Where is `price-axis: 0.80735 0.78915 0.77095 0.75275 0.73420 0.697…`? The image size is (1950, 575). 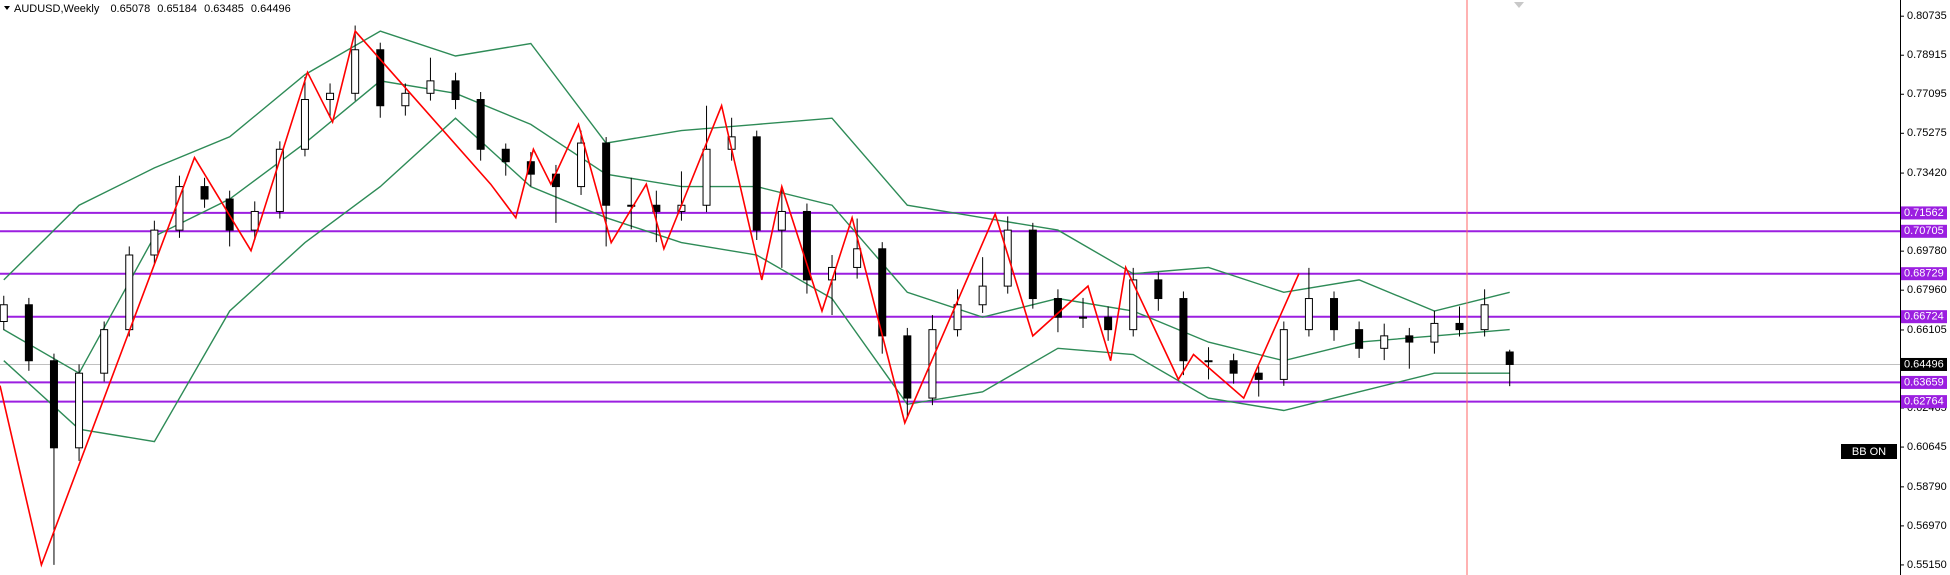 price-axis: 0.80735 0.78915 0.77095 0.75275 0.73420 0.697… is located at coordinates (1923, 290).